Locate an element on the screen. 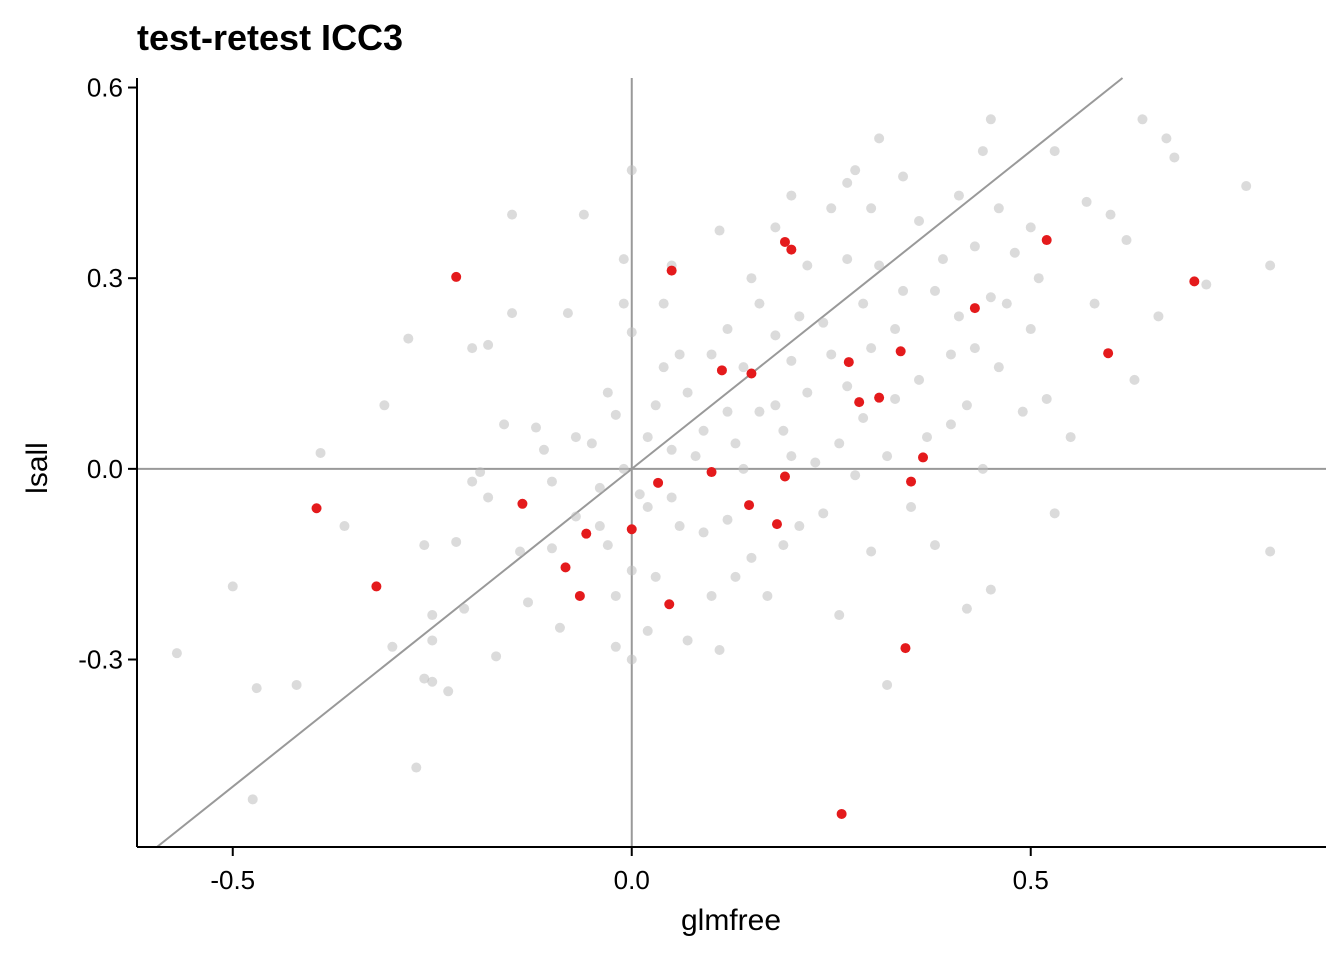 The height and width of the screenshot is (960, 1344). x-tick-label: 0.0 is located at coordinates (632, 880).